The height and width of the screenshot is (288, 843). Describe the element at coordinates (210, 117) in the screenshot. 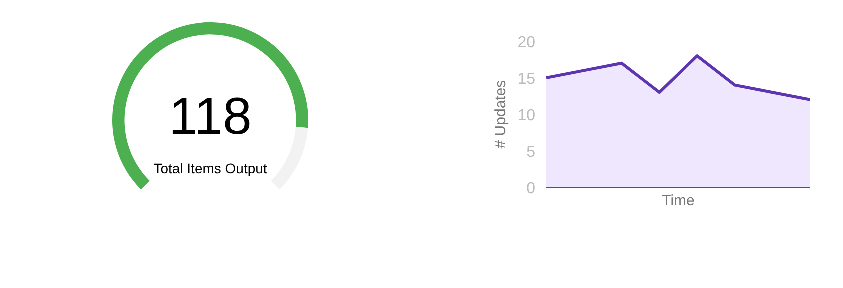

I see `text: 118` at that location.